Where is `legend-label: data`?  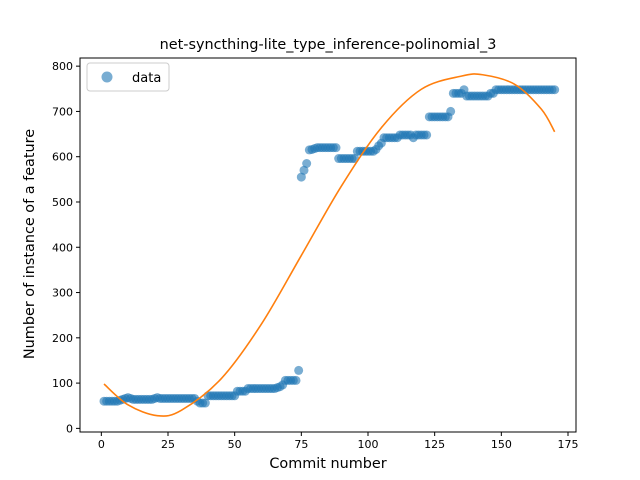
legend-label: data is located at coordinates (146, 78).